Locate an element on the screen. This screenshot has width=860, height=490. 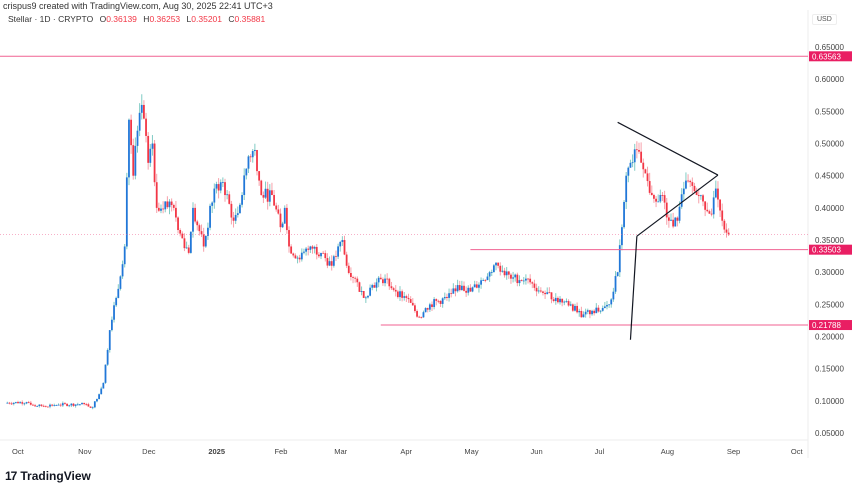
currency-label: USD is located at coordinates (824, 19).